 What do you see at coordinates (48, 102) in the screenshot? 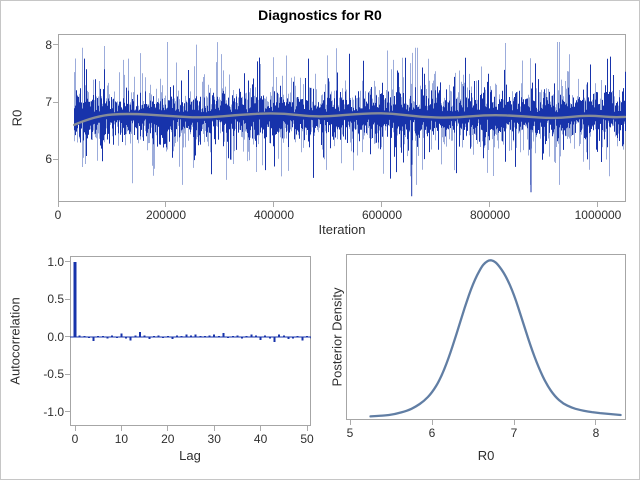
I see `y-tick-label: 7` at bounding box center [48, 102].